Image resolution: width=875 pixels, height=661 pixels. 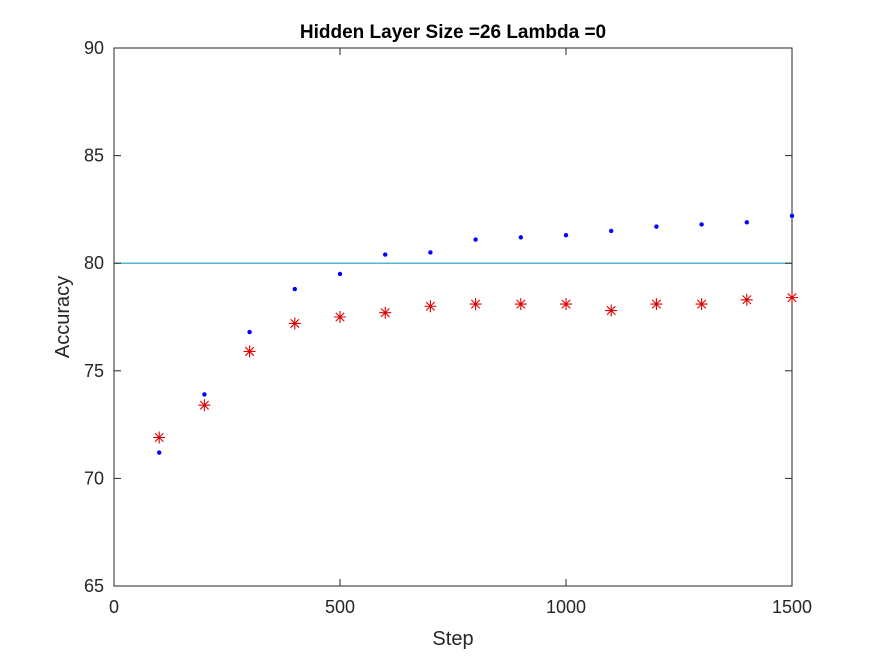 I want to click on y-tick-label: 65, so click(x=94, y=586).